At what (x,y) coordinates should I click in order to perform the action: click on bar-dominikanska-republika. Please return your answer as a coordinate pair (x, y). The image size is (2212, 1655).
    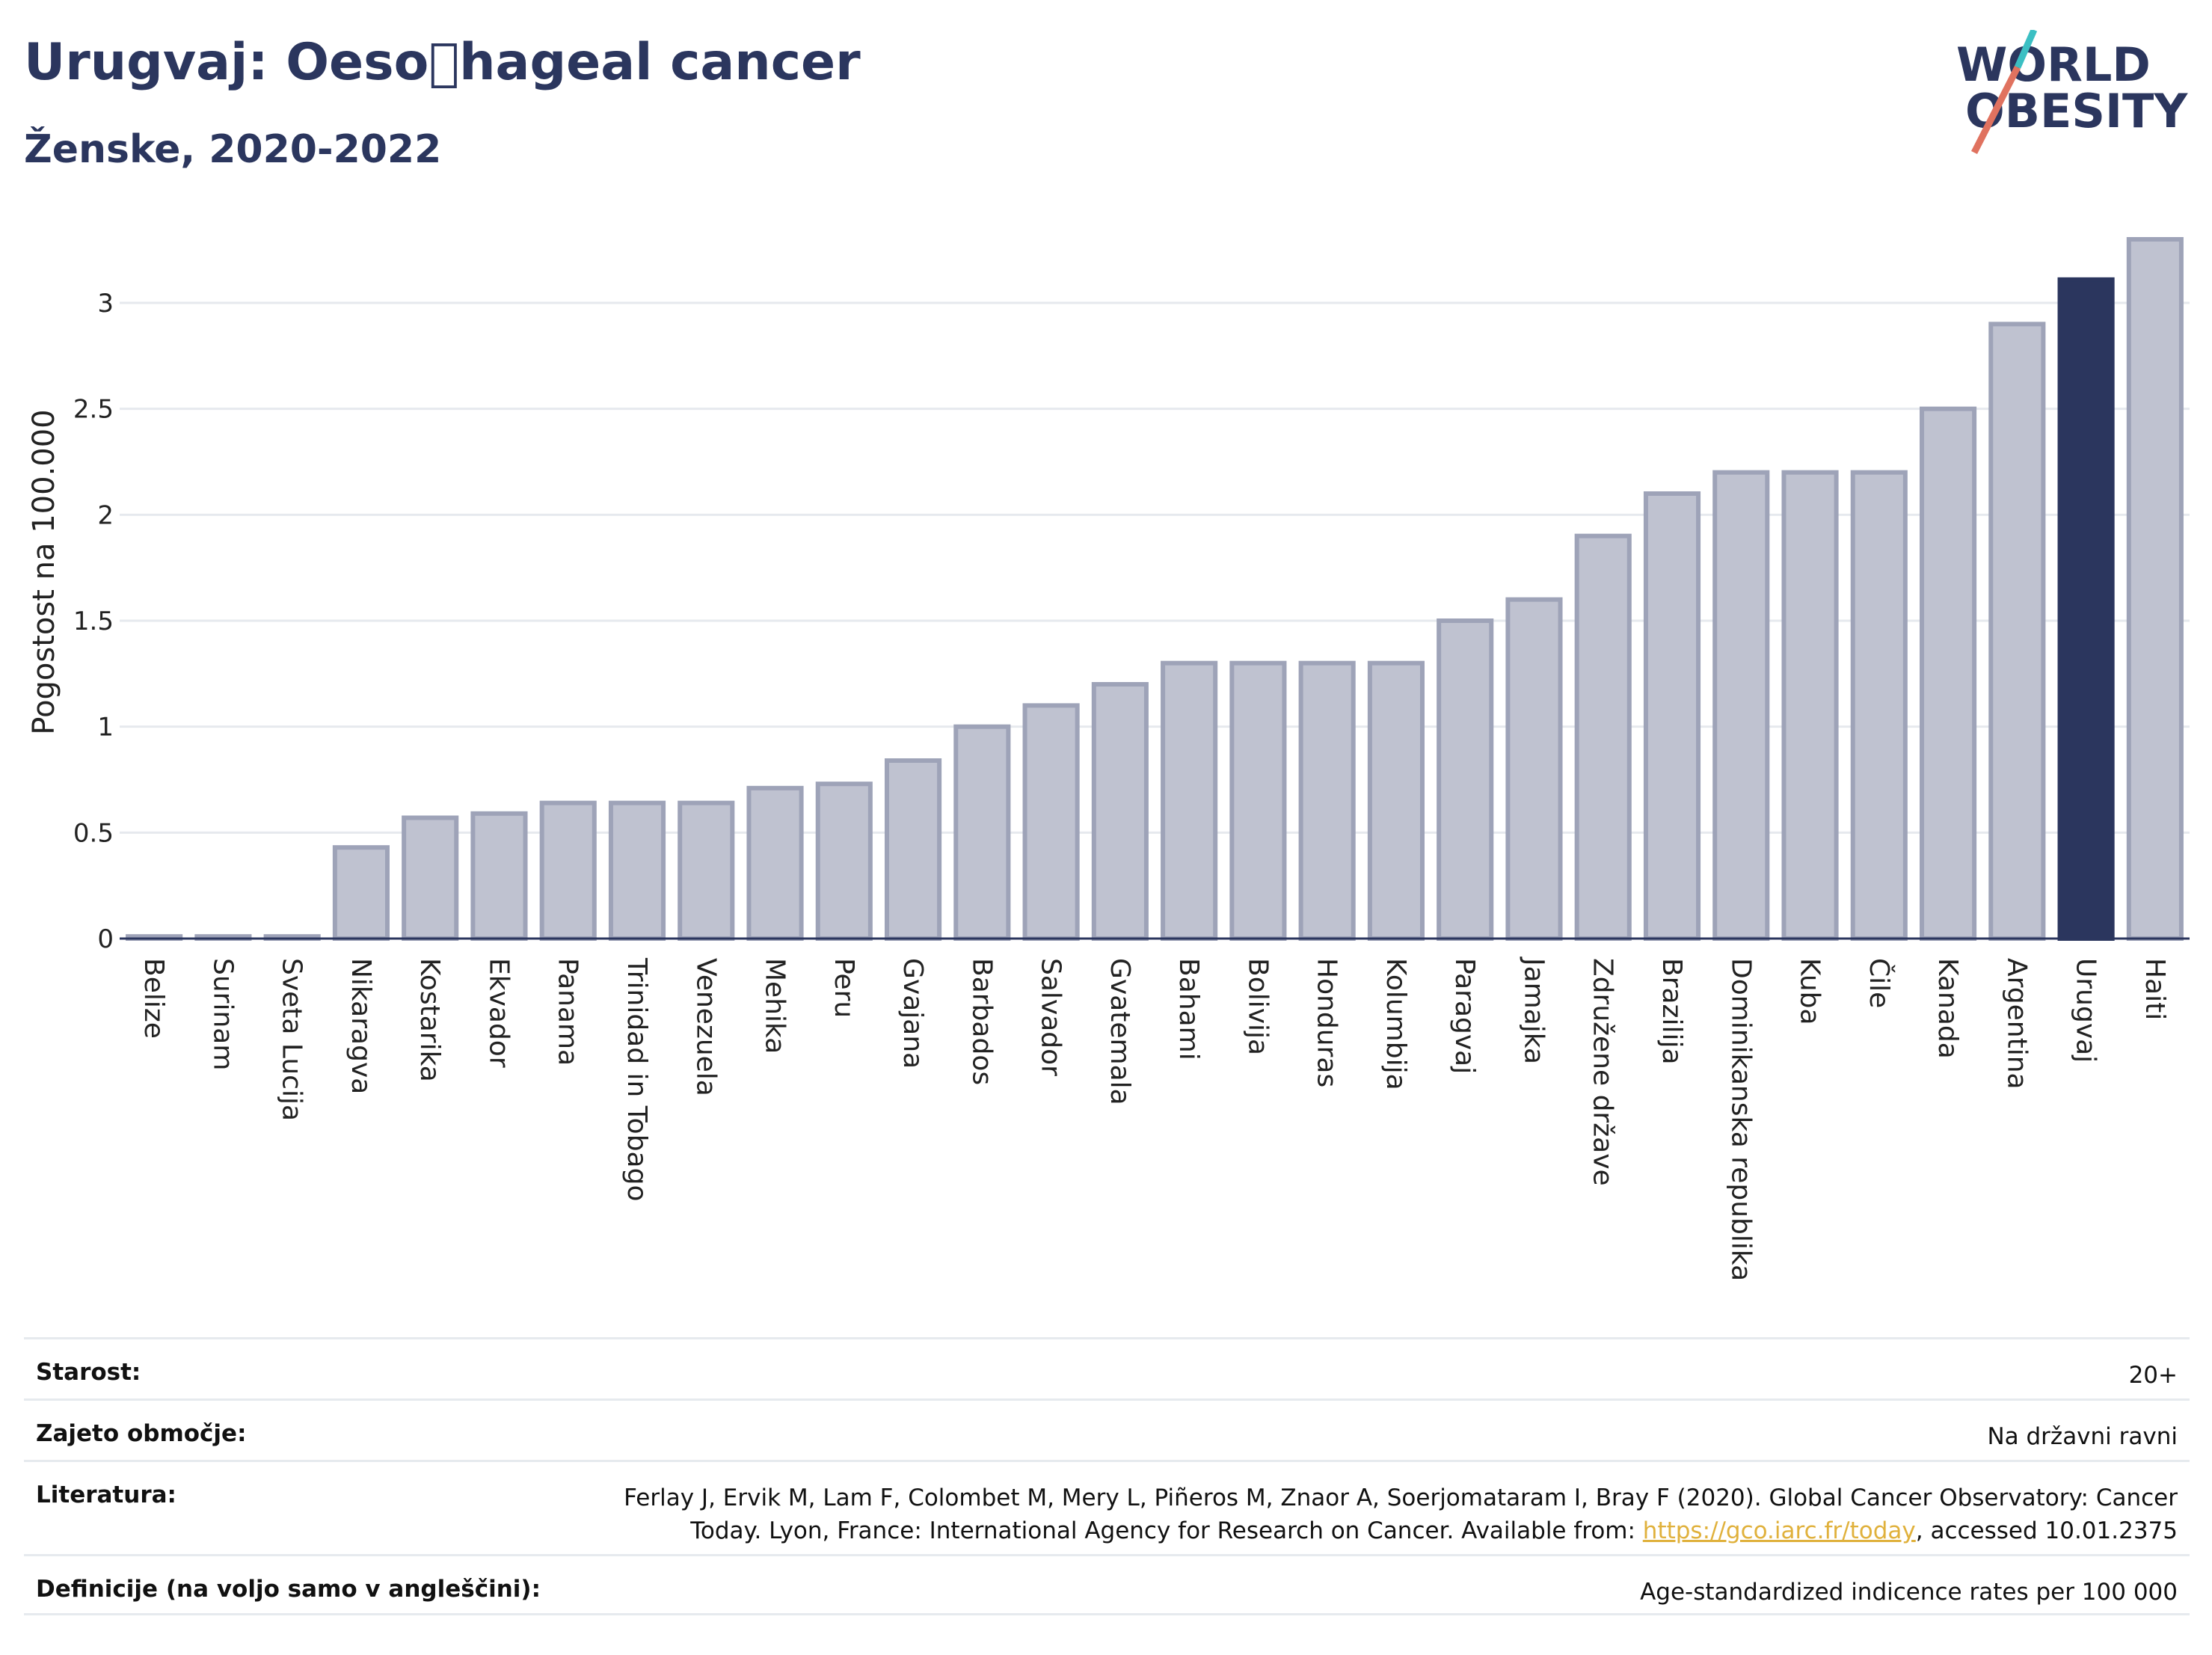
    Looking at the image, I should click on (1741, 705).